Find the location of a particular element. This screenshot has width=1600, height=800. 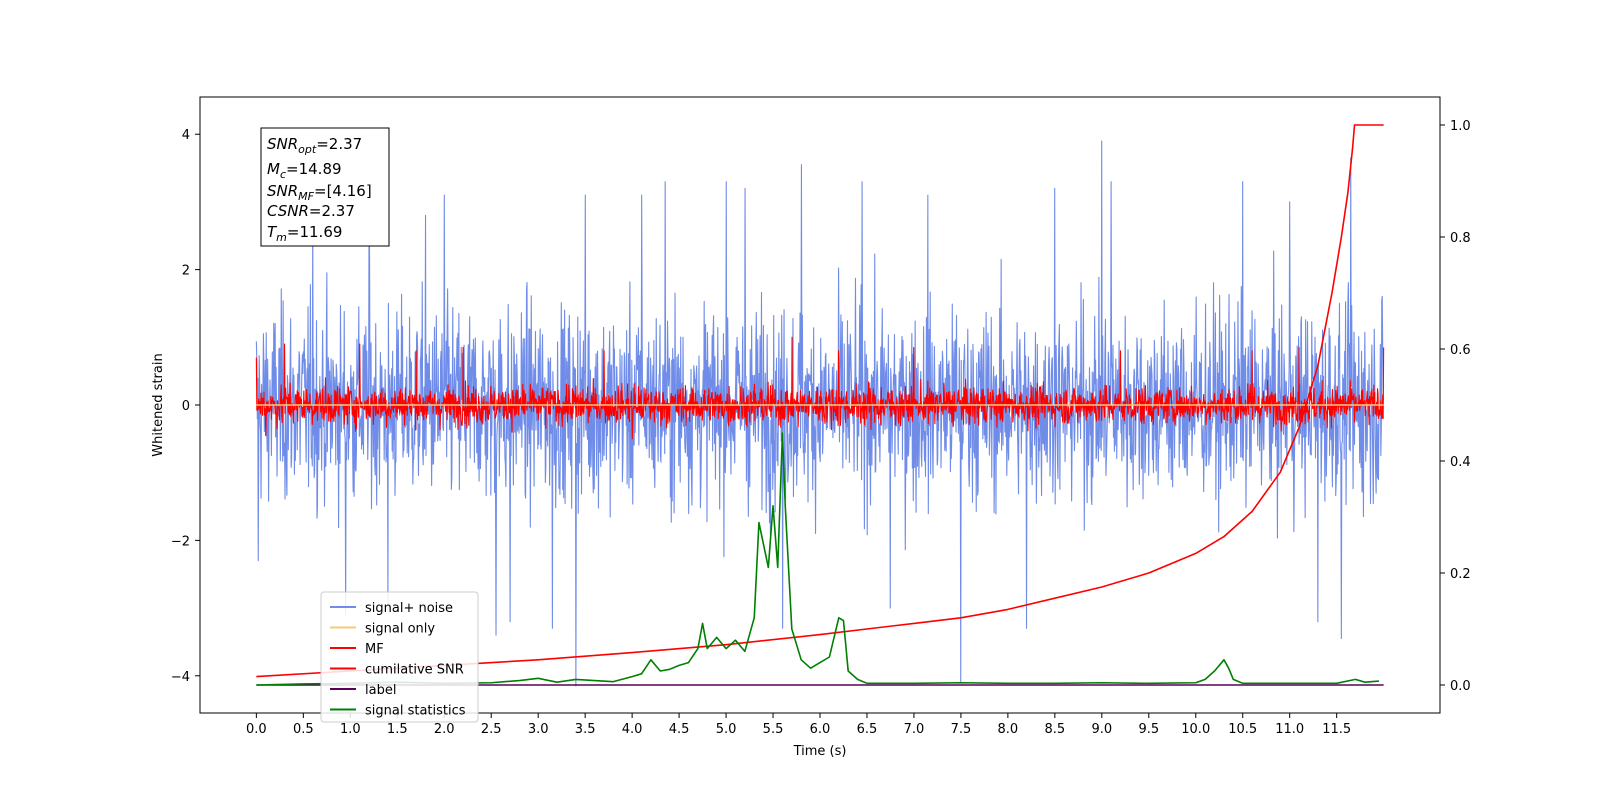

info-value: =11.69 is located at coordinates (315, 232).